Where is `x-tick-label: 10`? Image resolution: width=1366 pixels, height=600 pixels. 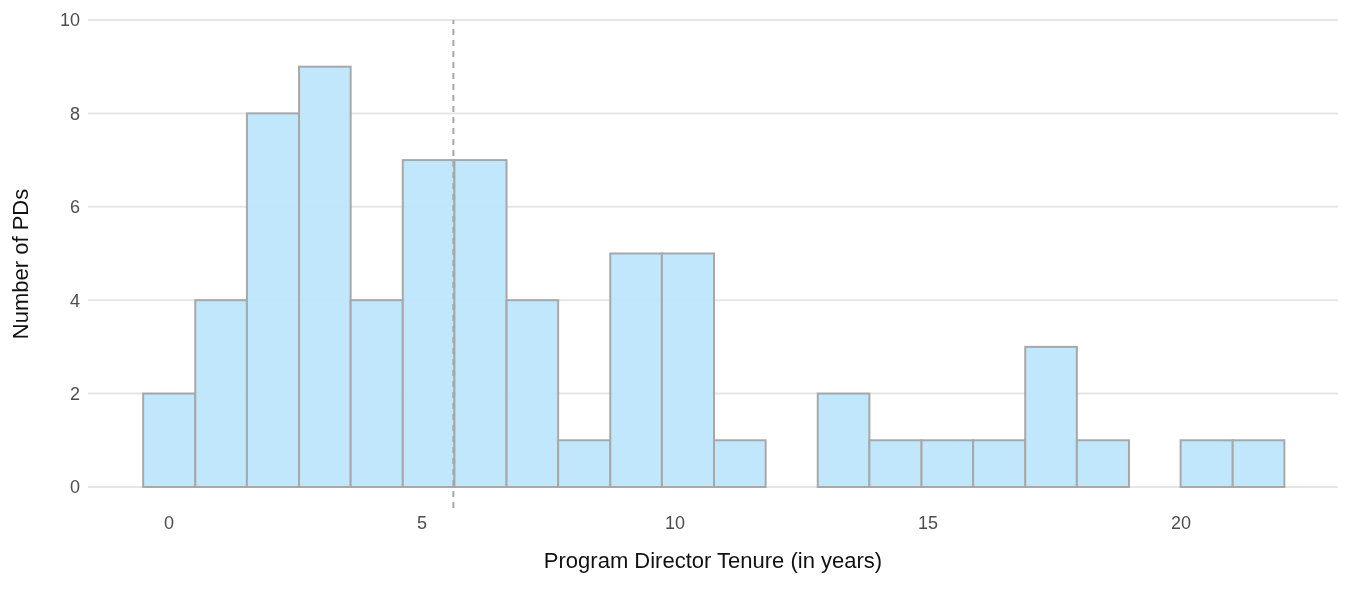
x-tick-label: 10 is located at coordinates (675, 522).